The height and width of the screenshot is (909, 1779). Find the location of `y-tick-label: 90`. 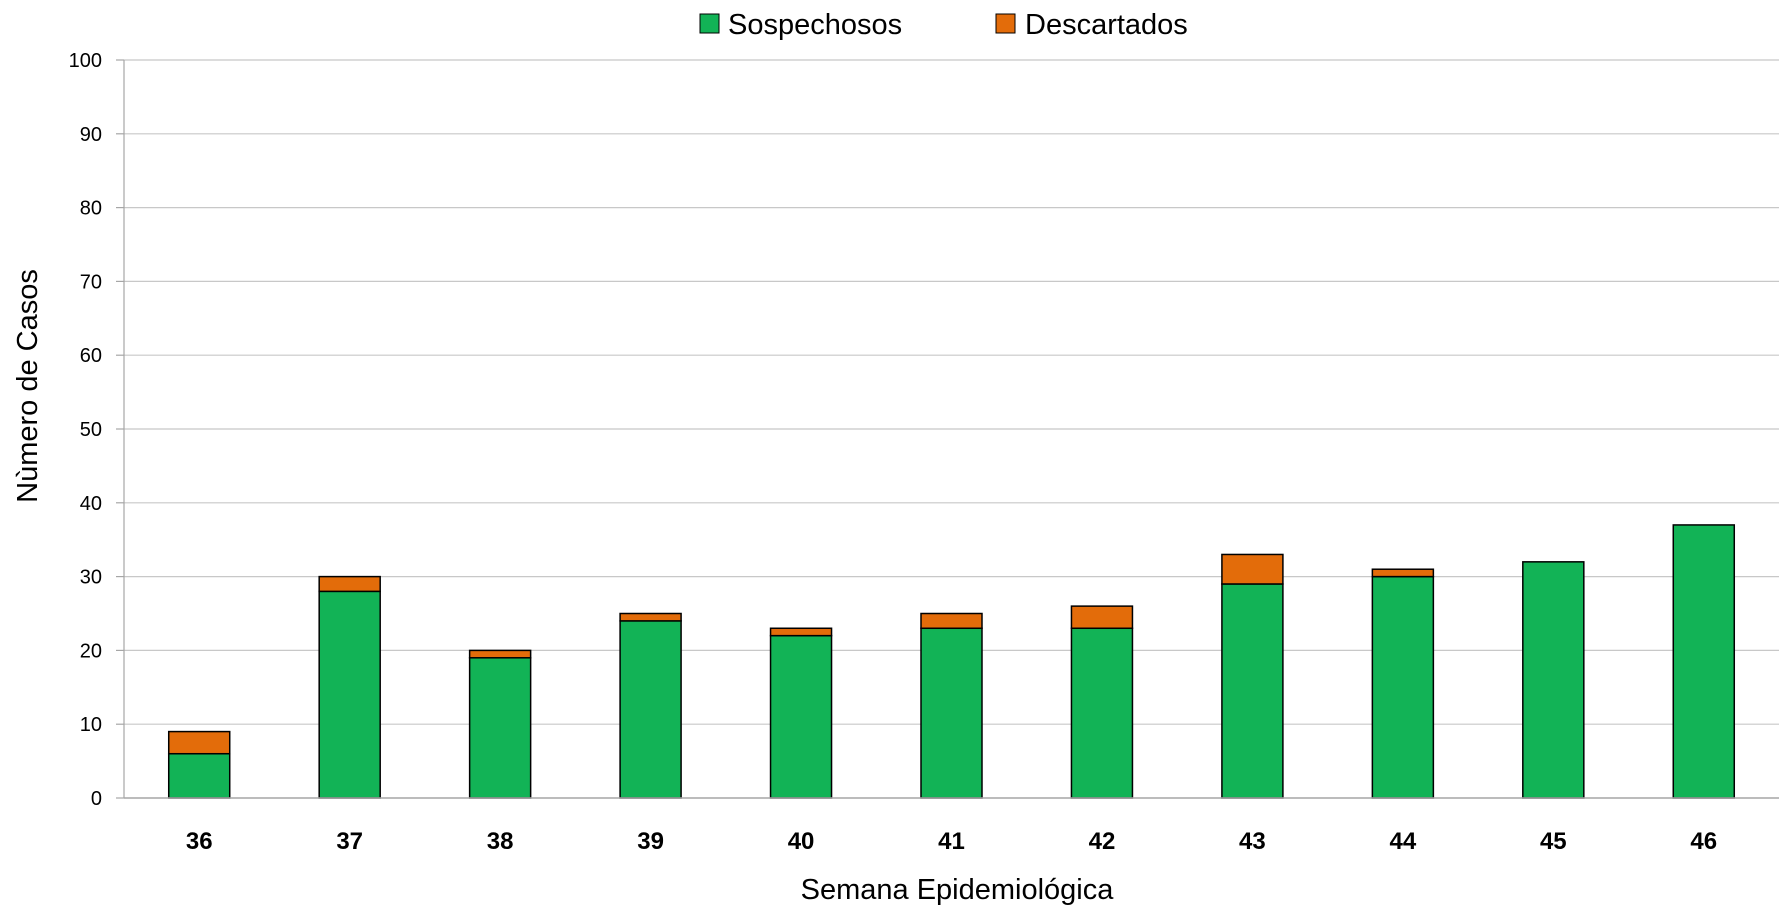

y-tick-label: 90 is located at coordinates (91, 135).